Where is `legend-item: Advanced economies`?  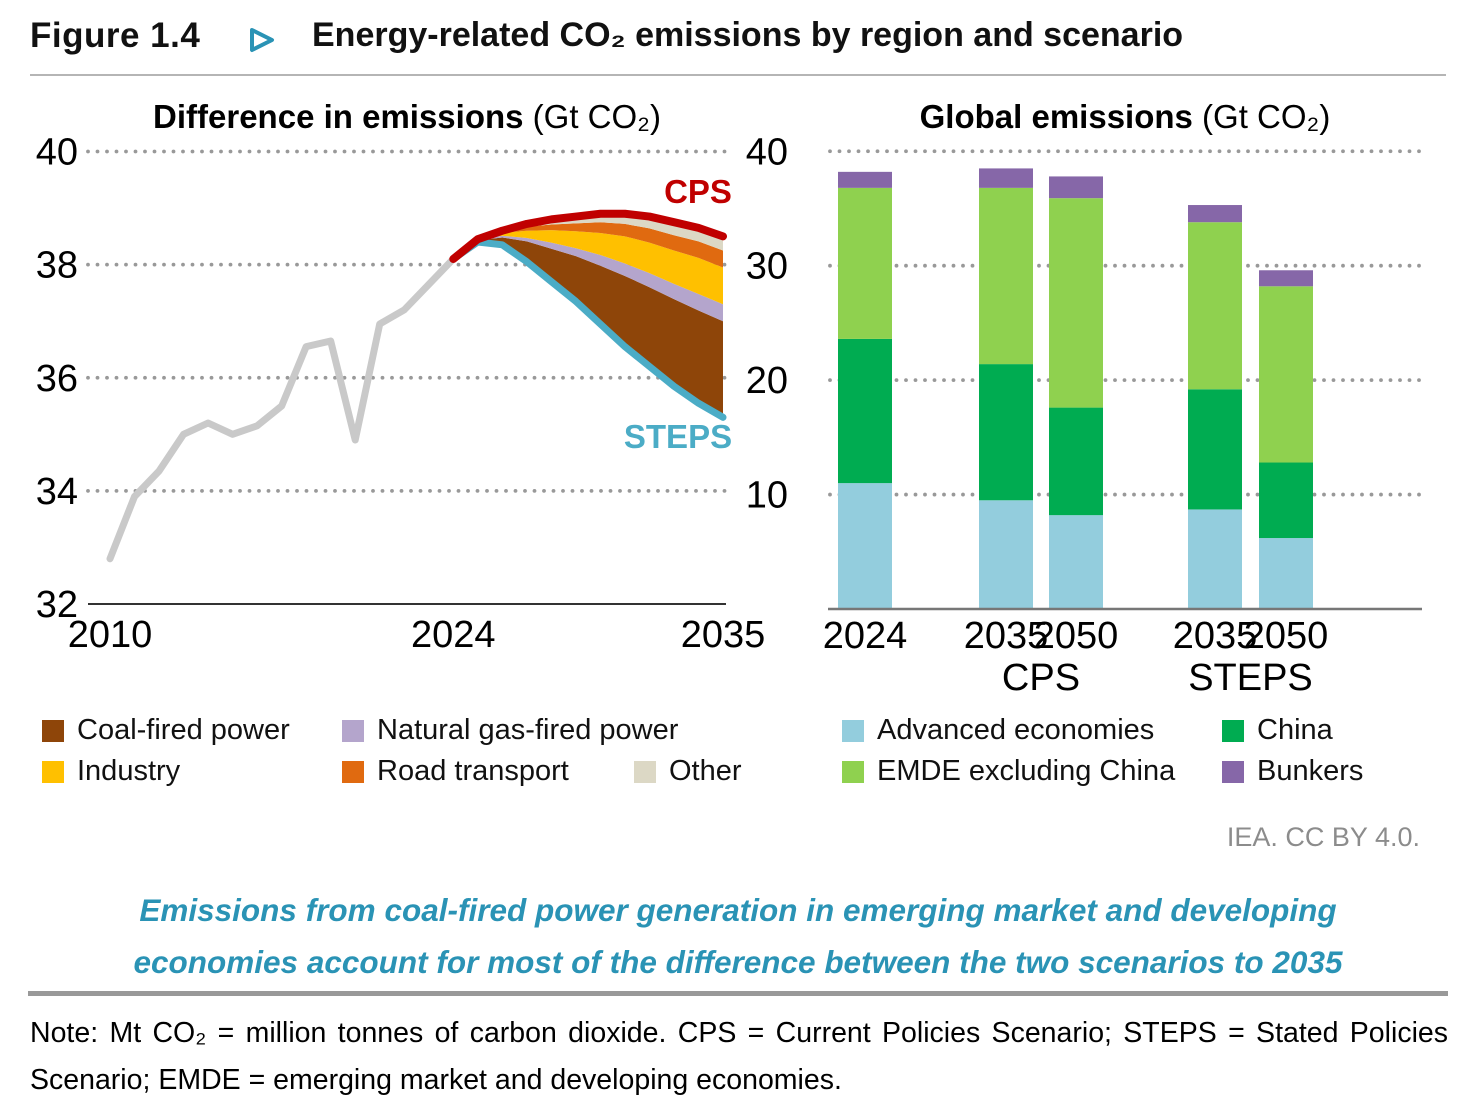 legend-item: Advanced economies is located at coordinates (1032, 730).